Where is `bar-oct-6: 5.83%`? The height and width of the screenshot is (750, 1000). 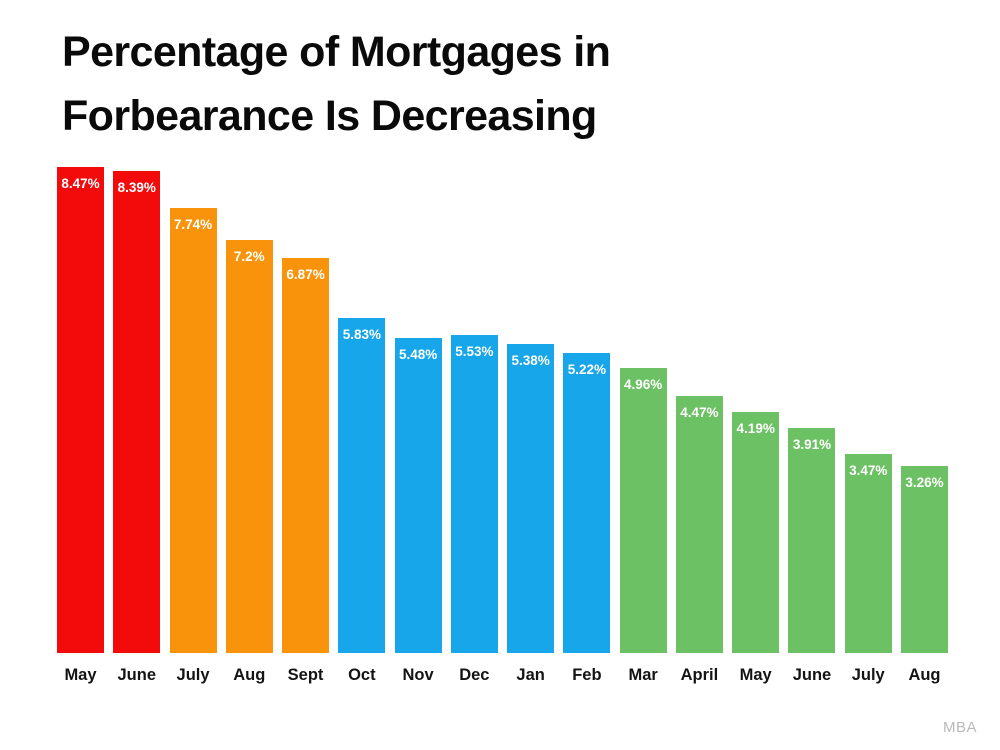
bar-oct-6: 5.83% is located at coordinates (362, 485).